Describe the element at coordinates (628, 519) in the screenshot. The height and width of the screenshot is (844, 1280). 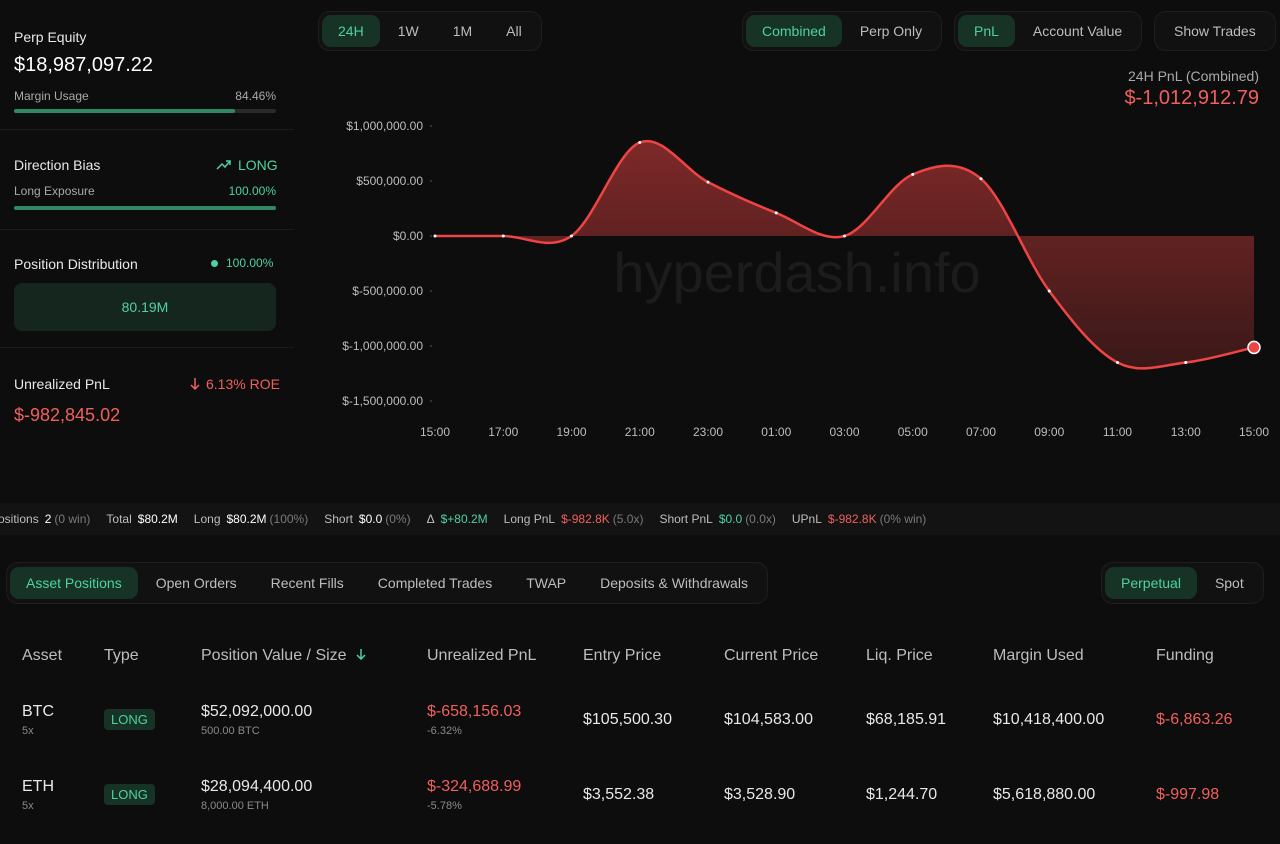
I see `summary-note: (5.0x)` at that location.